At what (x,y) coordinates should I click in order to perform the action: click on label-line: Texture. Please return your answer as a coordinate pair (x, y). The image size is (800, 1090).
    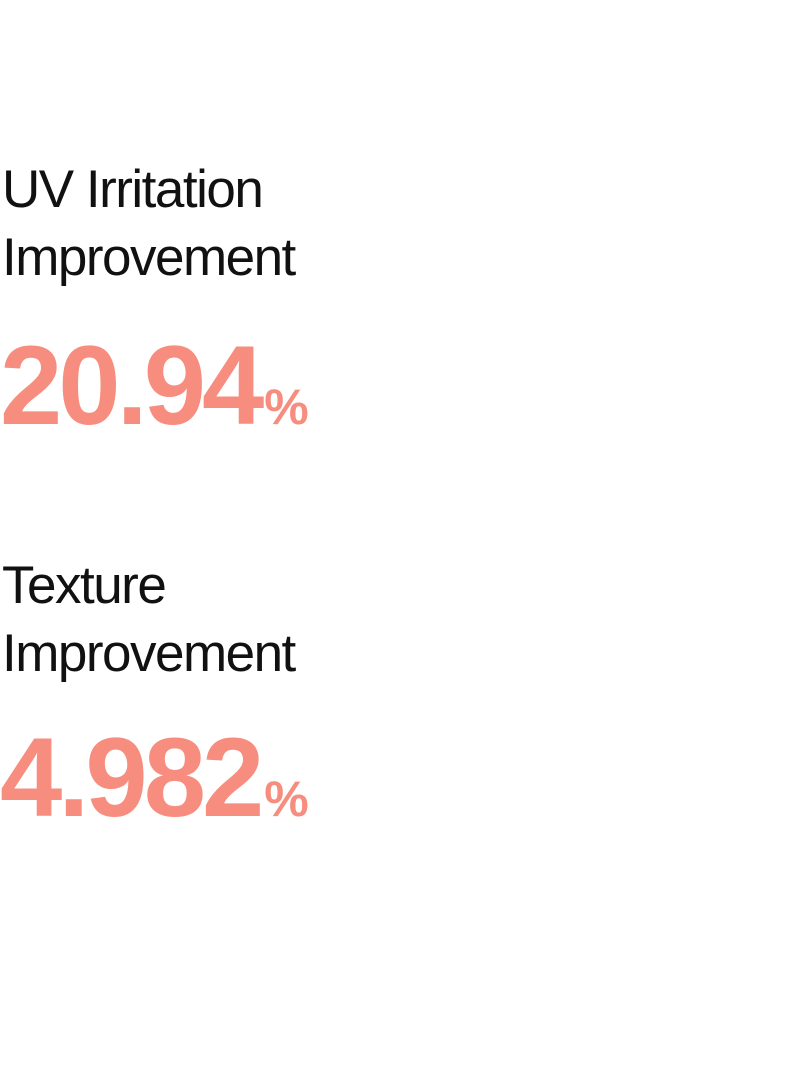
    Looking at the image, I should click on (84, 585).